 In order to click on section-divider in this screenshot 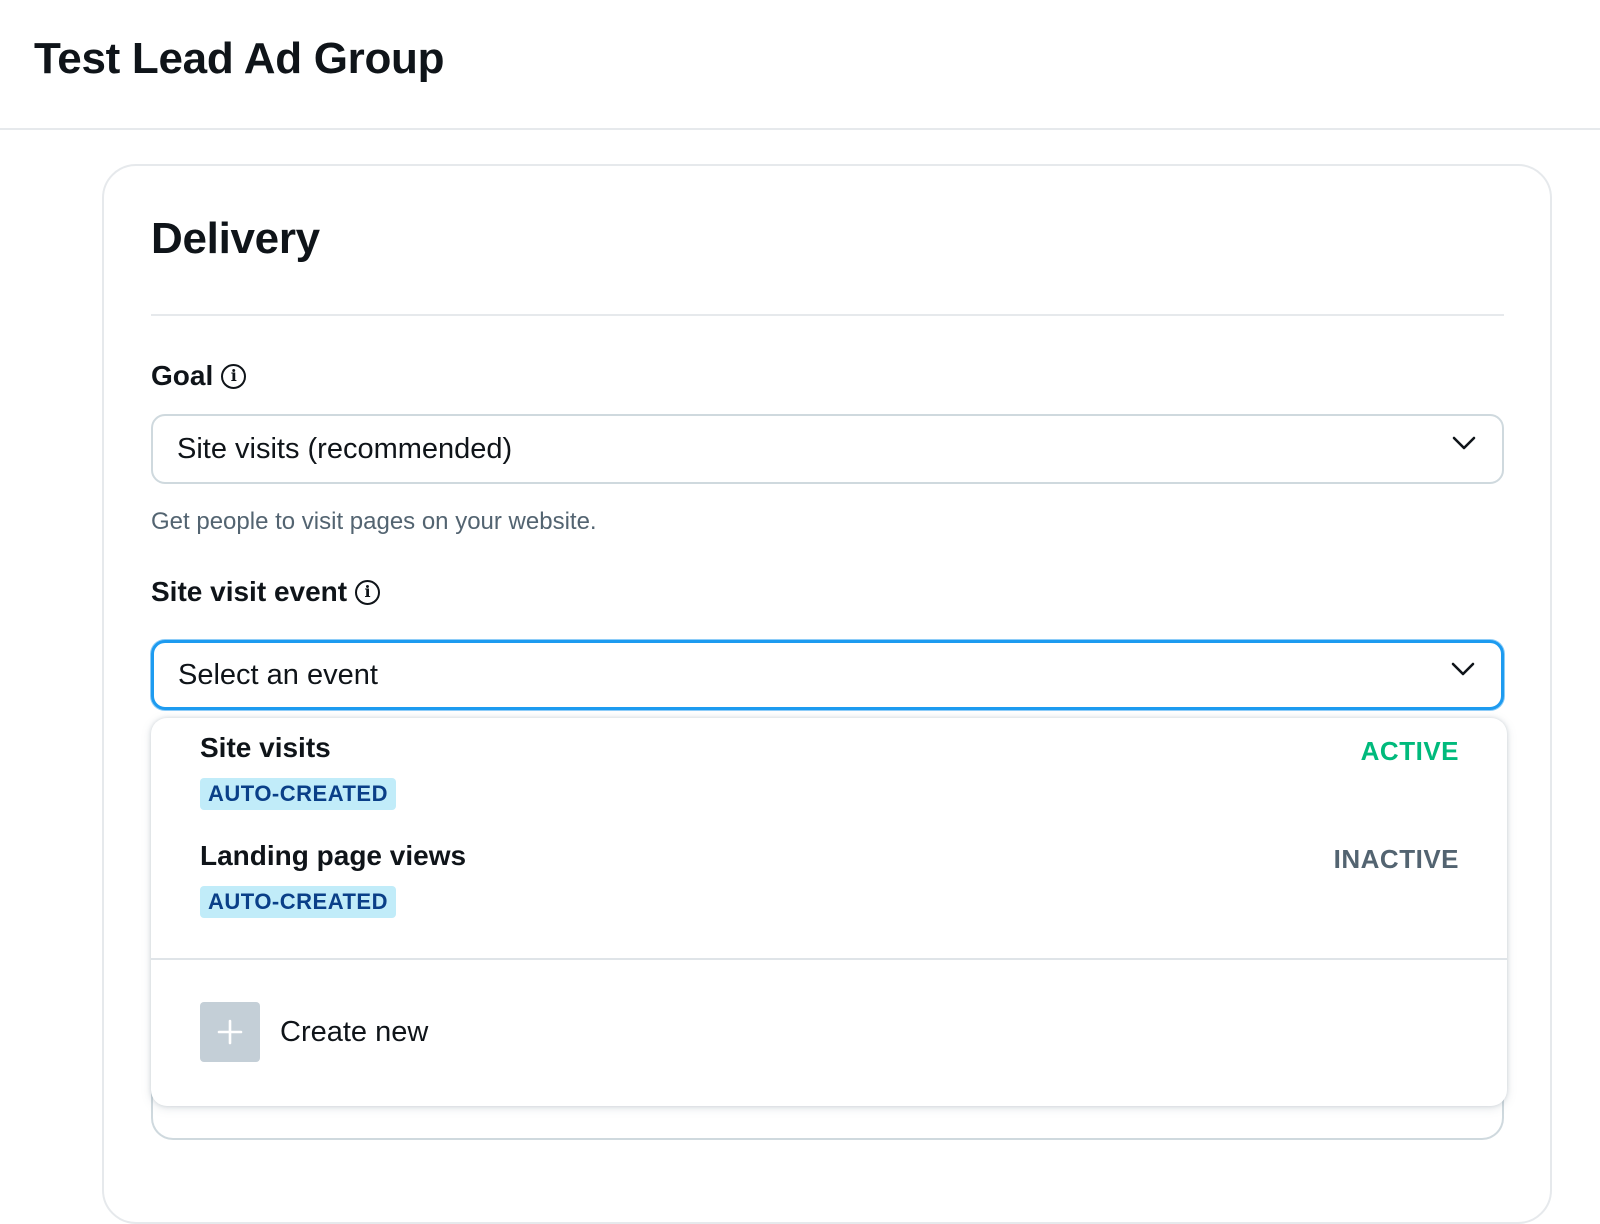, I will do `click(827, 315)`.